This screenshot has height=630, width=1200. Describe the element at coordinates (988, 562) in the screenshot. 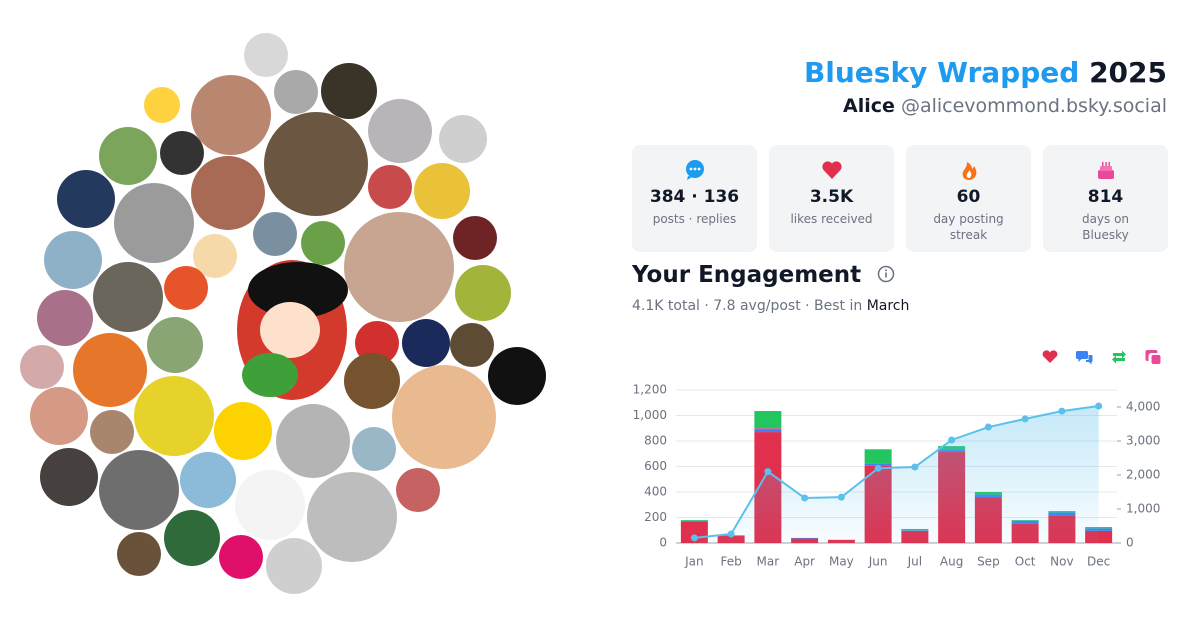

I see `x-tick-label: Sep` at that location.